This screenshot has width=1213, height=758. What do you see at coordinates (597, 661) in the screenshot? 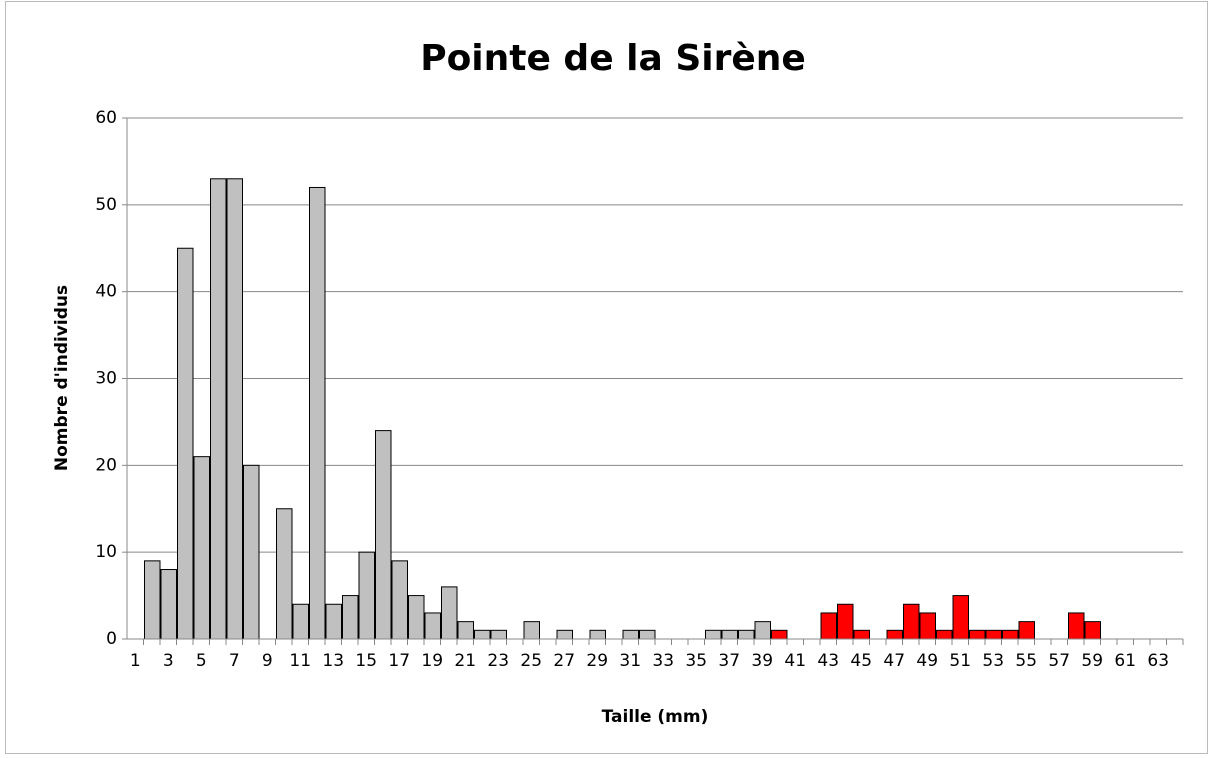
I see `x-tick-label: 29` at bounding box center [597, 661].